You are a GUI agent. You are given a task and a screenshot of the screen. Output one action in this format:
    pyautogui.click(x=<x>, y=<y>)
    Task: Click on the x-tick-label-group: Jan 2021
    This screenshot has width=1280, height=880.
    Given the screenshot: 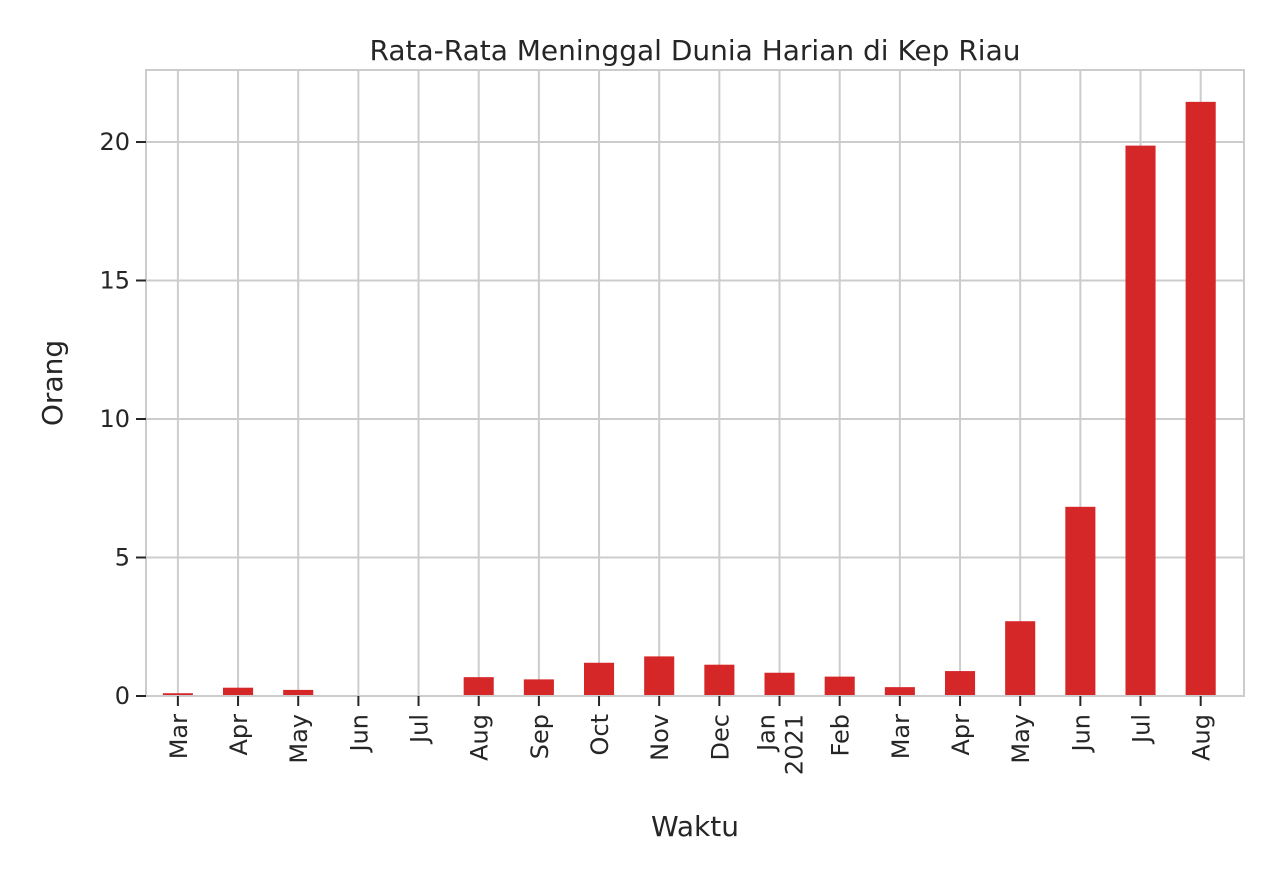 What is the action you would take?
    pyautogui.click(x=781, y=744)
    